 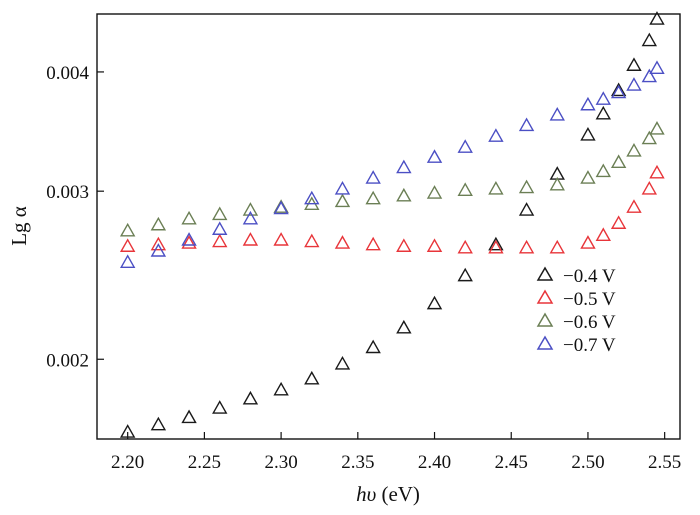 What do you see at coordinates (67, 192) in the screenshot?
I see `y-tick-label: 0.003` at bounding box center [67, 192].